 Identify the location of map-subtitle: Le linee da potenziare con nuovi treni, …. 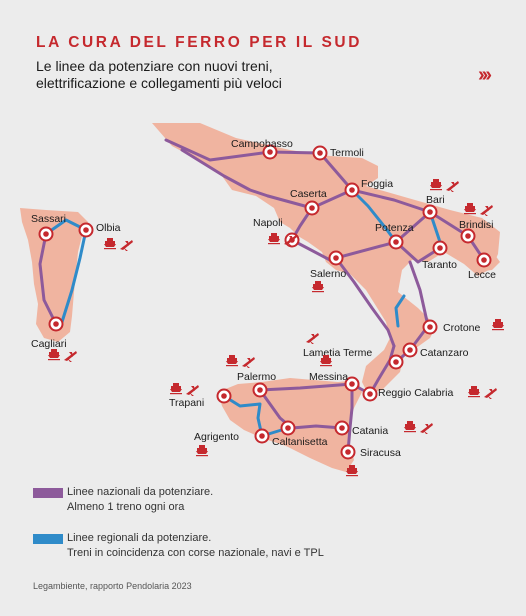
(186, 75).